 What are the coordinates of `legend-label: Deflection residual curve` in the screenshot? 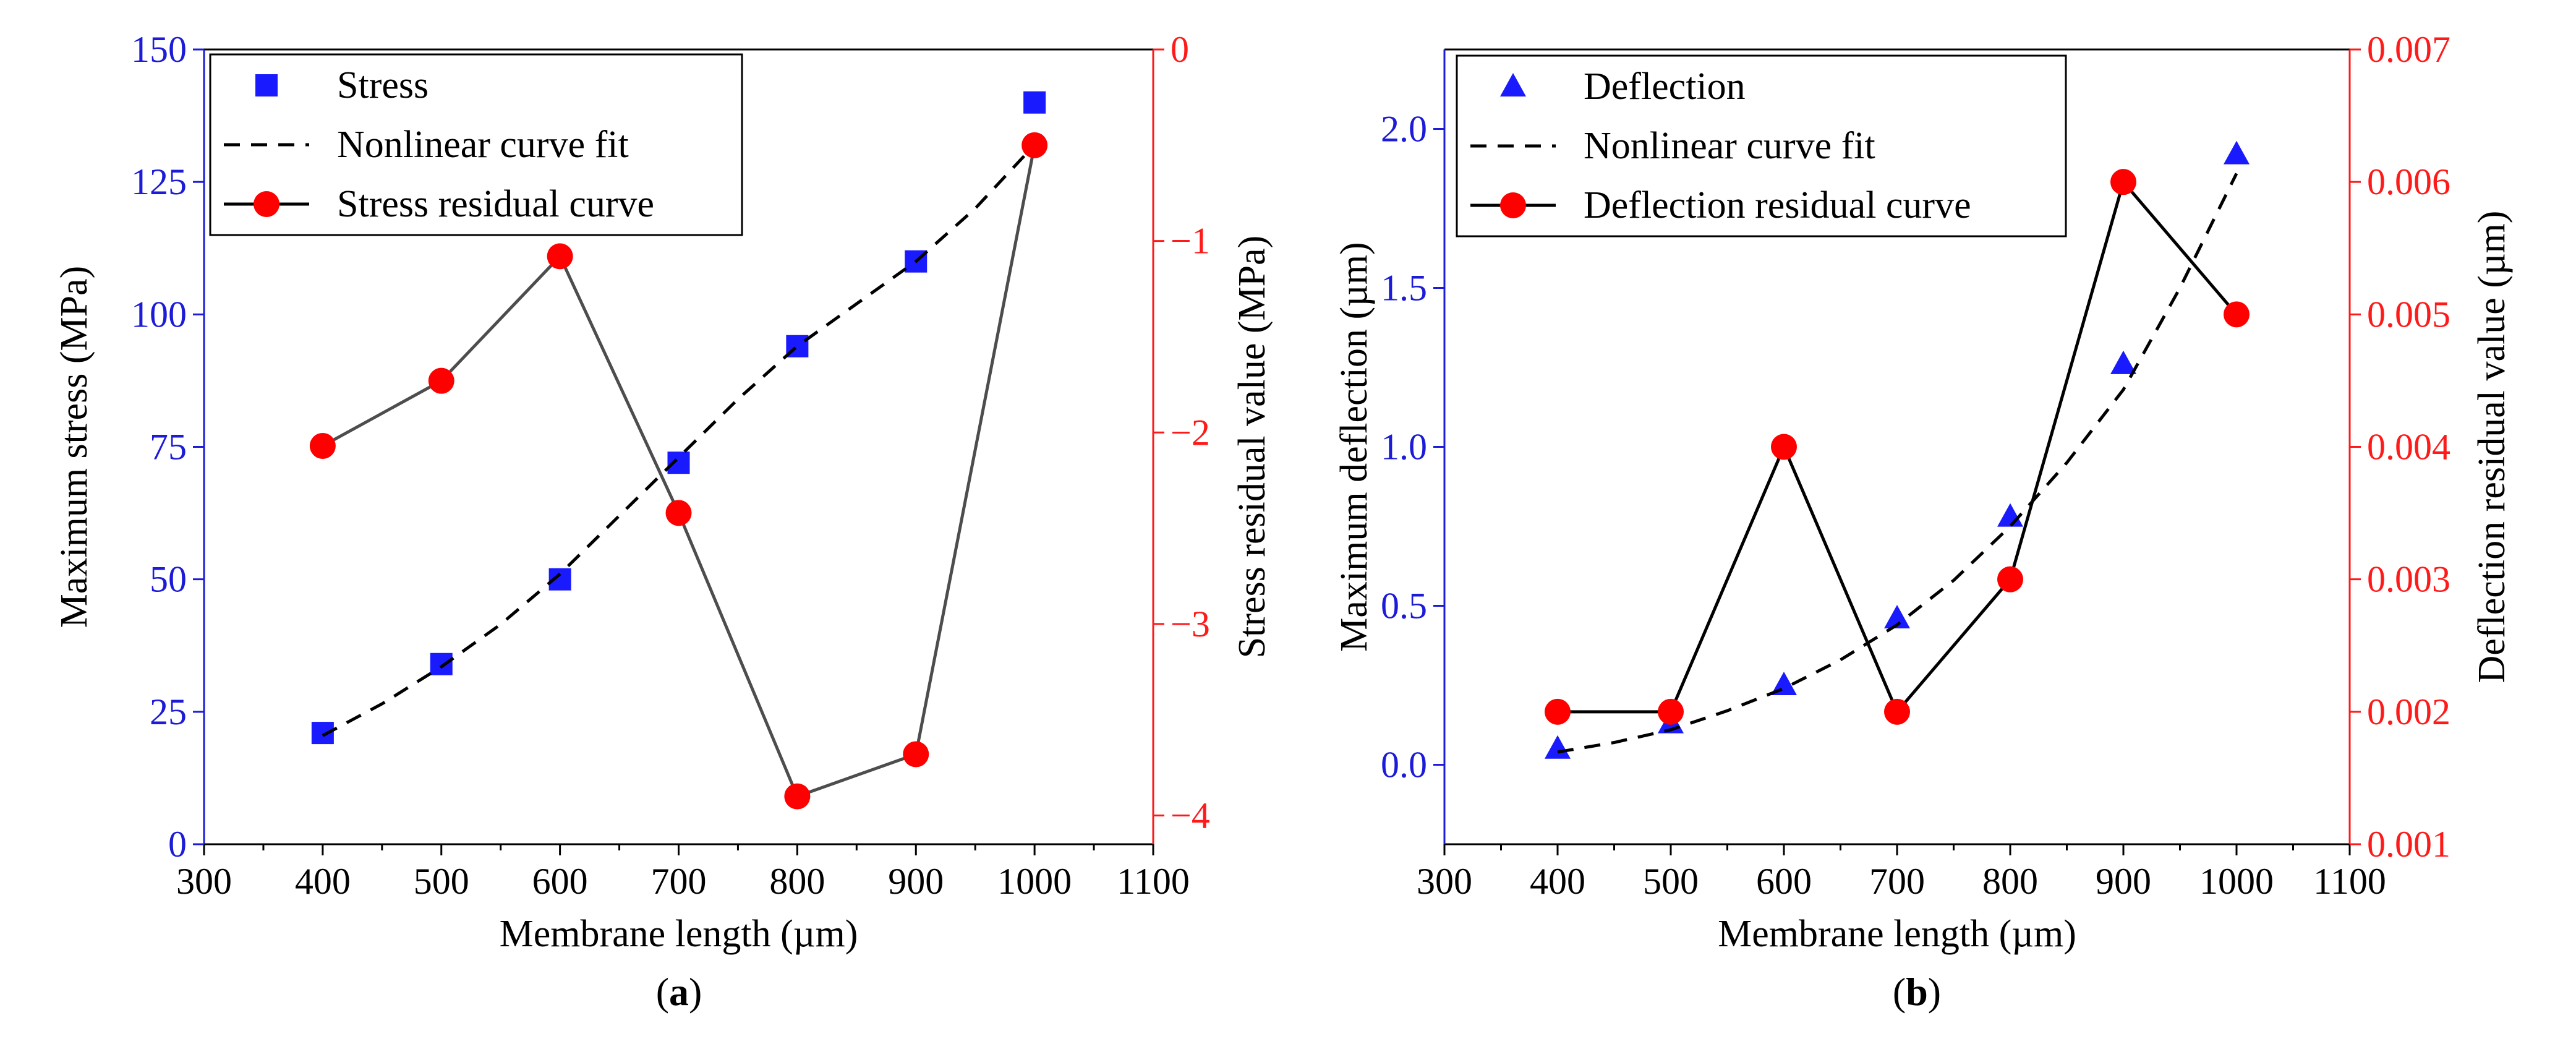 It's located at (1777, 205).